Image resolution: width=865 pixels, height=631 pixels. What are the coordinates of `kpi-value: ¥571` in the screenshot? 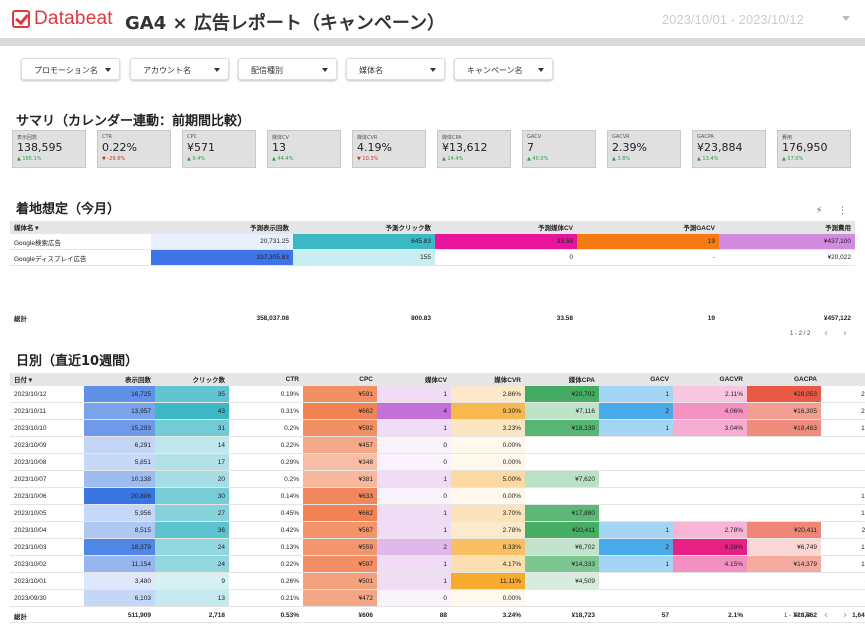 It's located at (201, 147).